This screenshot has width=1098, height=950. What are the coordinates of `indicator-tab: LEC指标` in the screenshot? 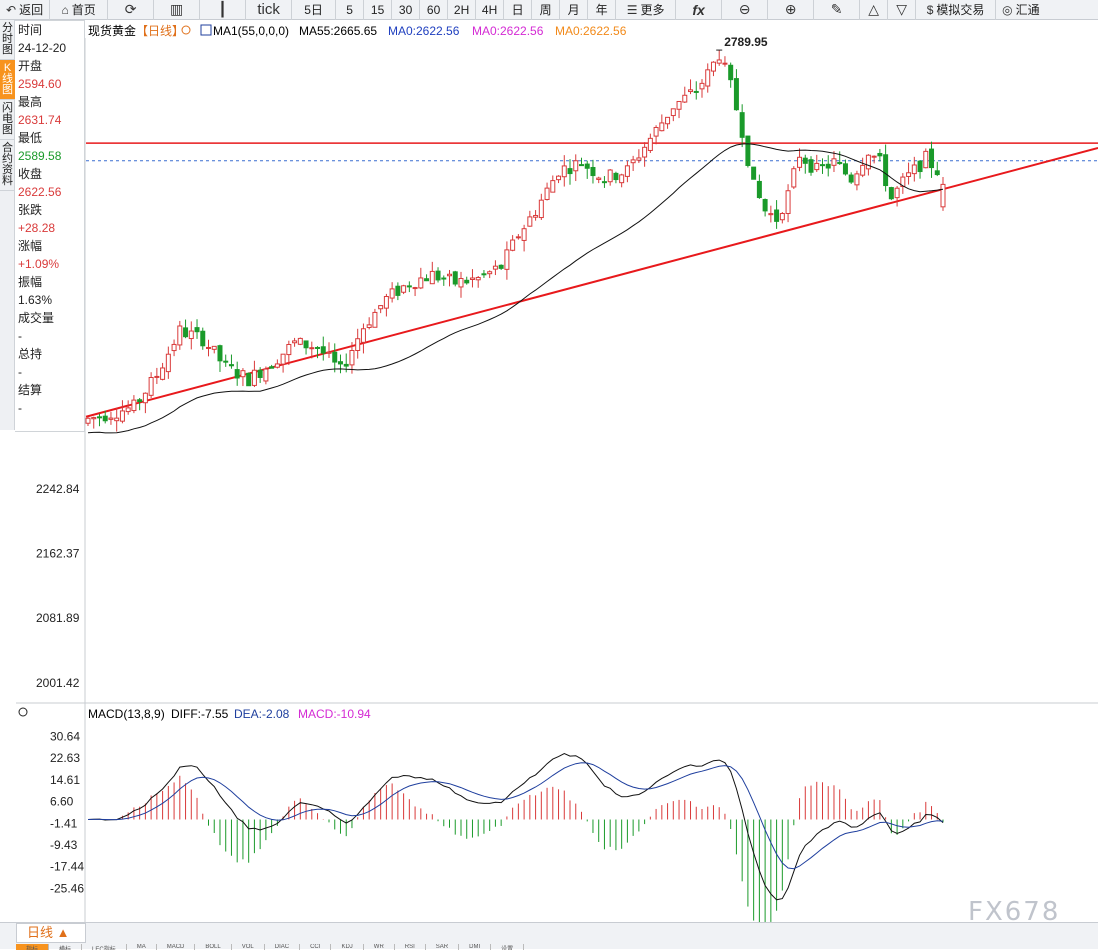 It's located at (104, 947).